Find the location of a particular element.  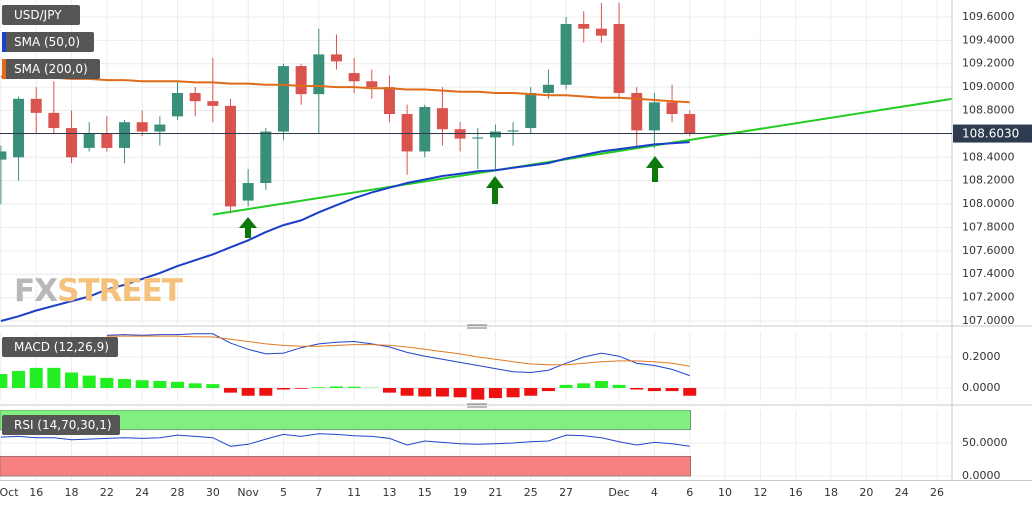

x-tick-label: 10 is located at coordinates (725, 492).